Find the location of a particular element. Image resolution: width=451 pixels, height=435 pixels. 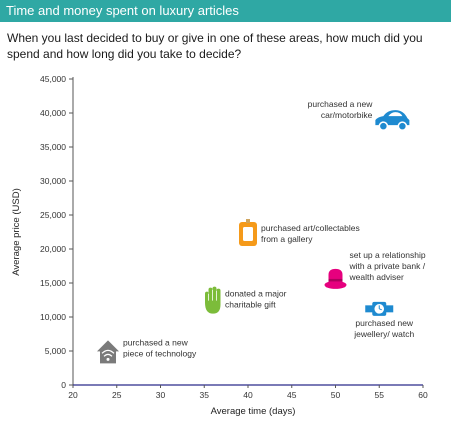

y-tick-label: 30,000 is located at coordinates (53, 181).